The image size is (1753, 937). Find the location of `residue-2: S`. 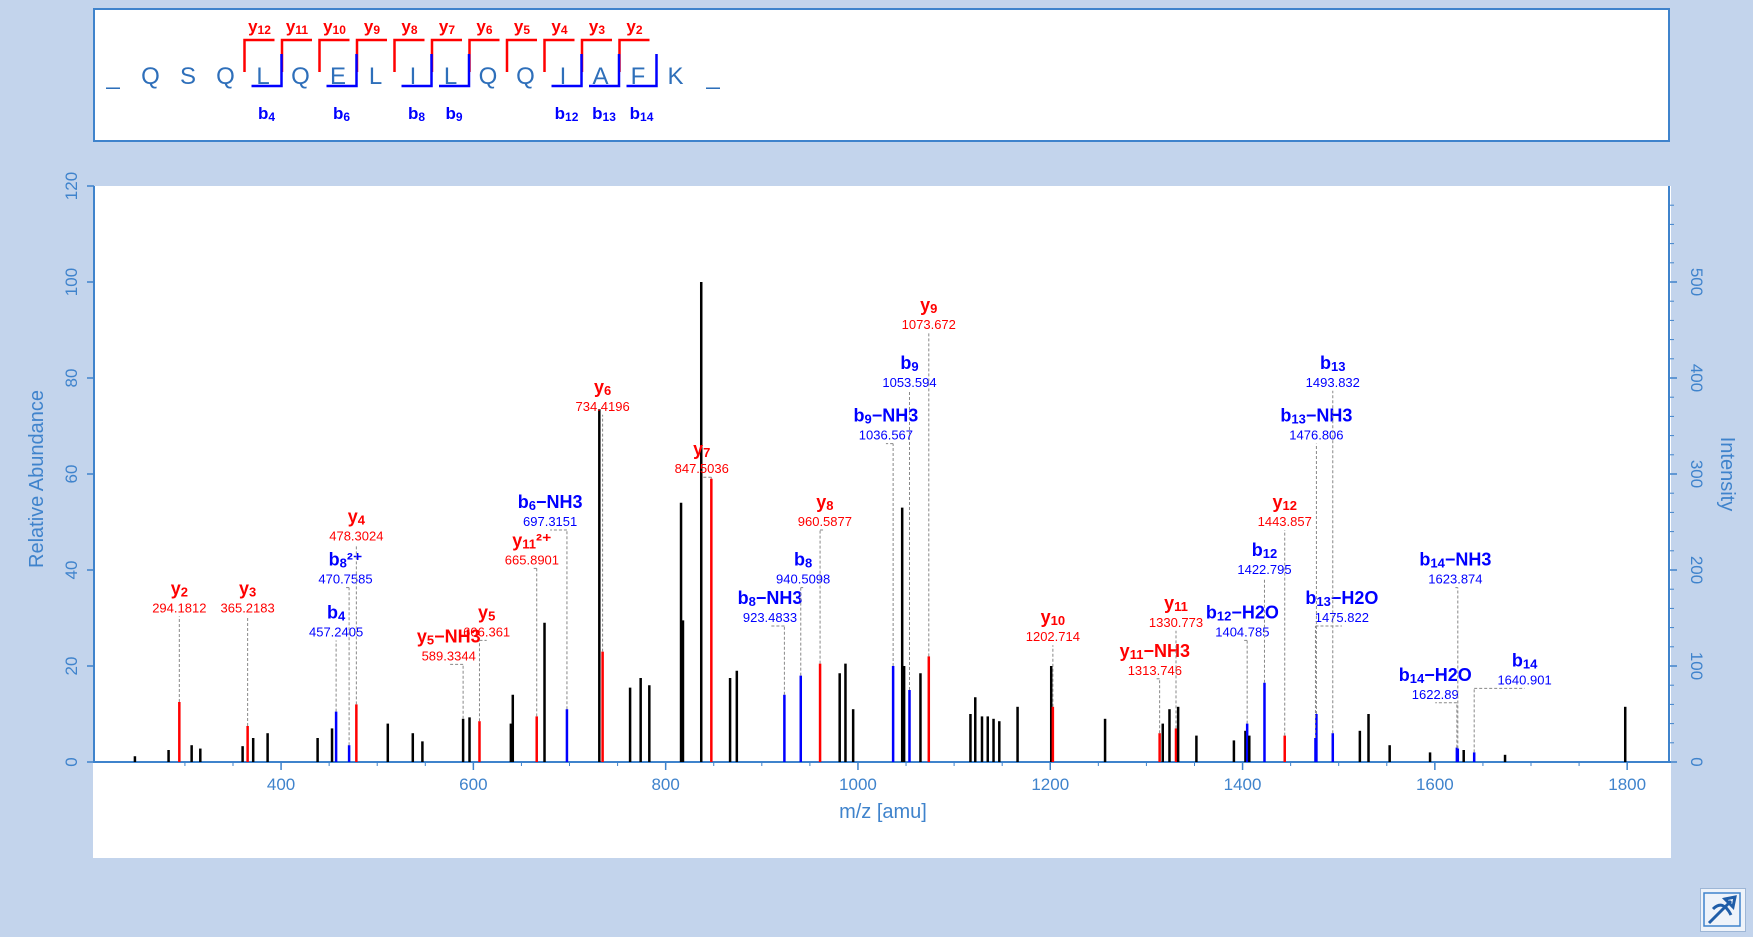

residue-2: S is located at coordinates (188, 76).